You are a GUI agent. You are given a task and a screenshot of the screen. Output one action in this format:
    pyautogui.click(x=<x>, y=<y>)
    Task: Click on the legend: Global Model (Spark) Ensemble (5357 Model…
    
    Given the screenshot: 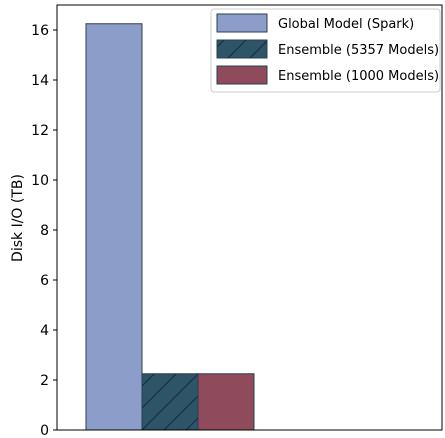 What is the action you would take?
    pyautogui.click(x=325, y=50)
    